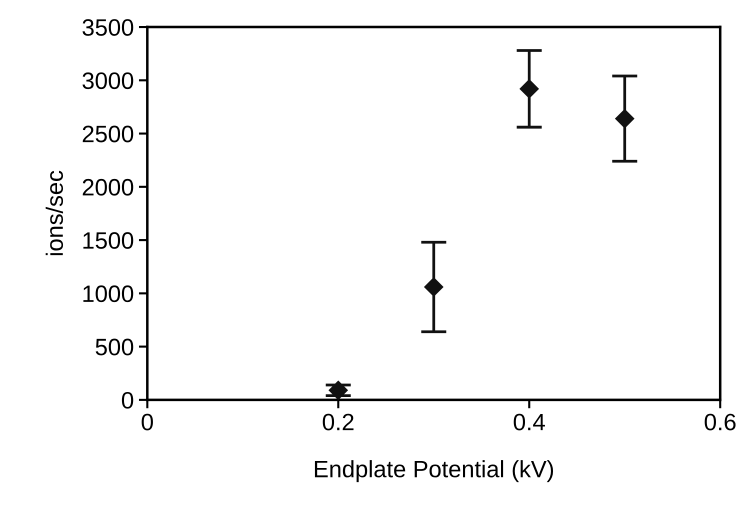 The height and width of the screenshot is (520, 744). I want to click on y-tick-label: 1500, so click(108, 240).